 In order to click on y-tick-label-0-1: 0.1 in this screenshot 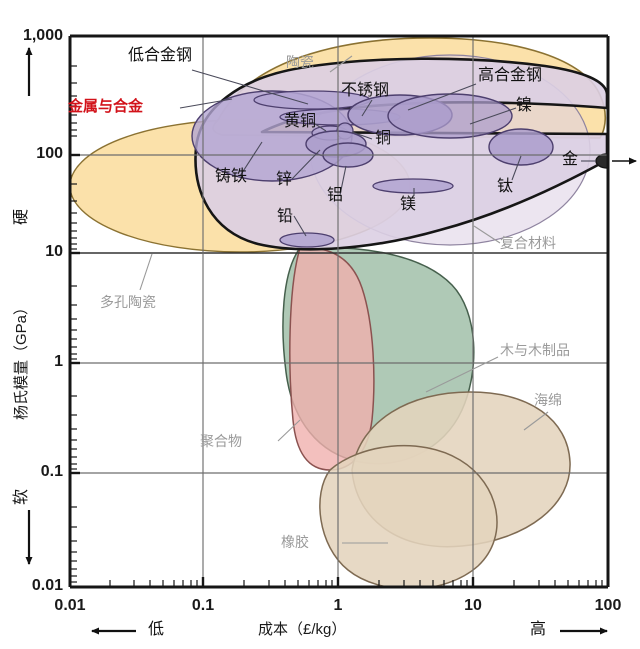, I will do `click(51, 471)`.